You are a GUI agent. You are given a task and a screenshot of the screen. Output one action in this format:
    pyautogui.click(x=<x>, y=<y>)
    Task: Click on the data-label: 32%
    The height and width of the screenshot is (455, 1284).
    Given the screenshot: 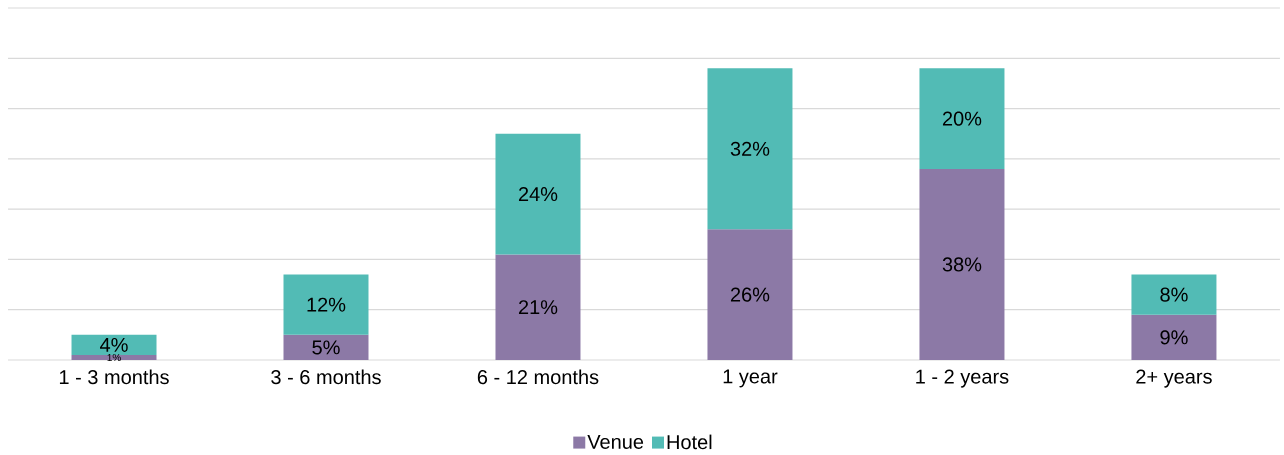 What is the action you would take?
    pyautogui.click(x=750, y=149)
    